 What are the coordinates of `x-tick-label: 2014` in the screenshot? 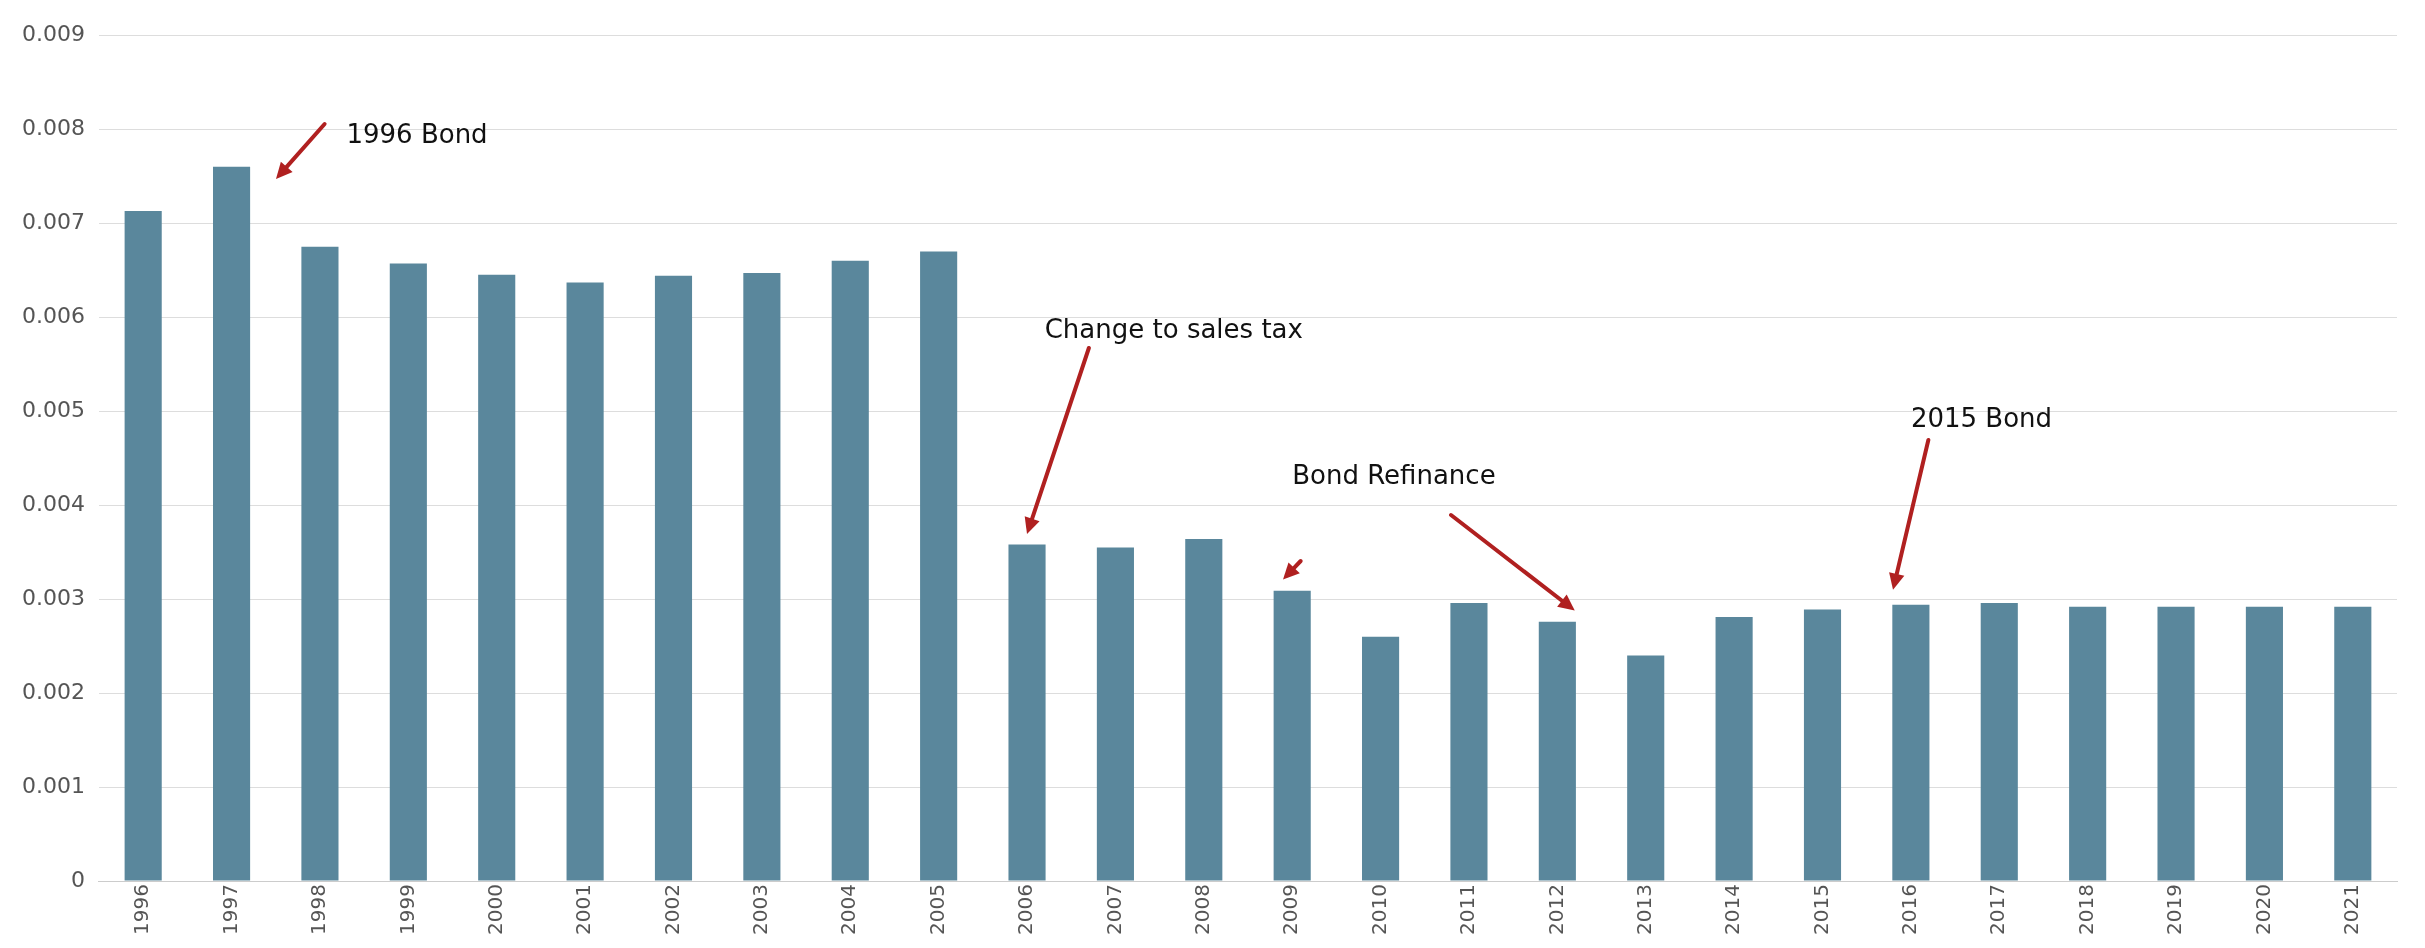 It's located at (1732, 910).